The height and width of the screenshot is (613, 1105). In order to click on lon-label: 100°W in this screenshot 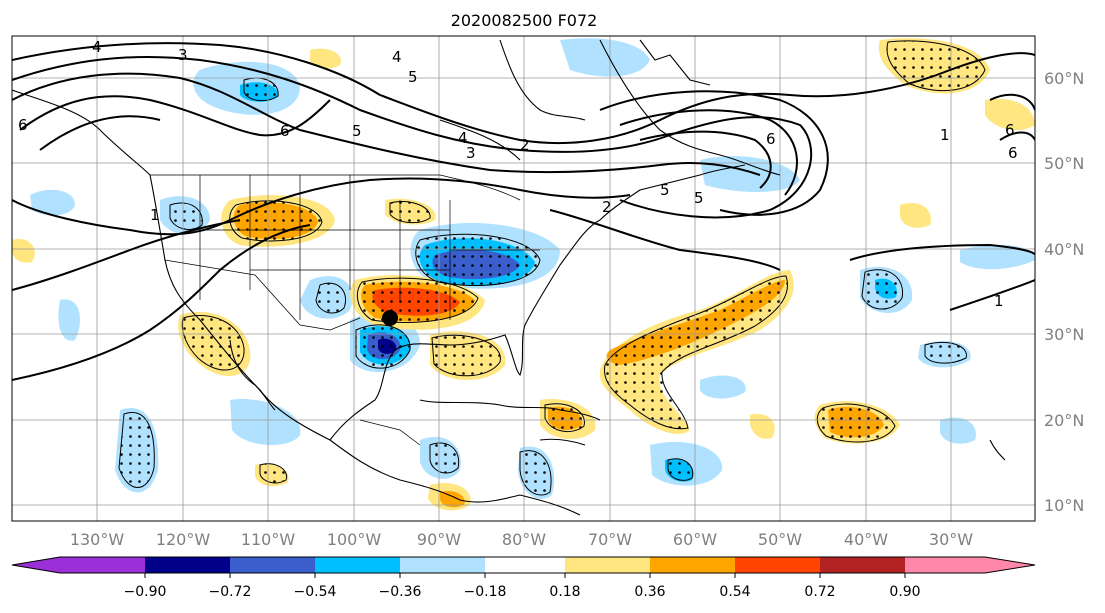, I will do `click(354, 539)`.